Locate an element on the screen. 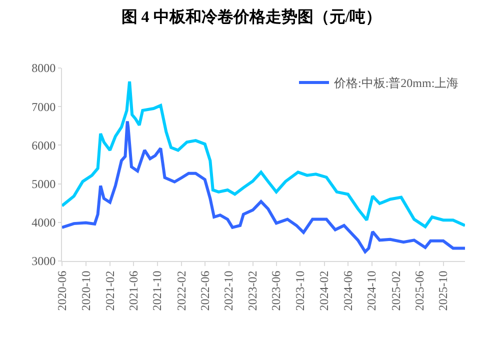 This screenshot has width=503, height=361. x-tick-label: 2024-02 is located at coordinates (324, 290).